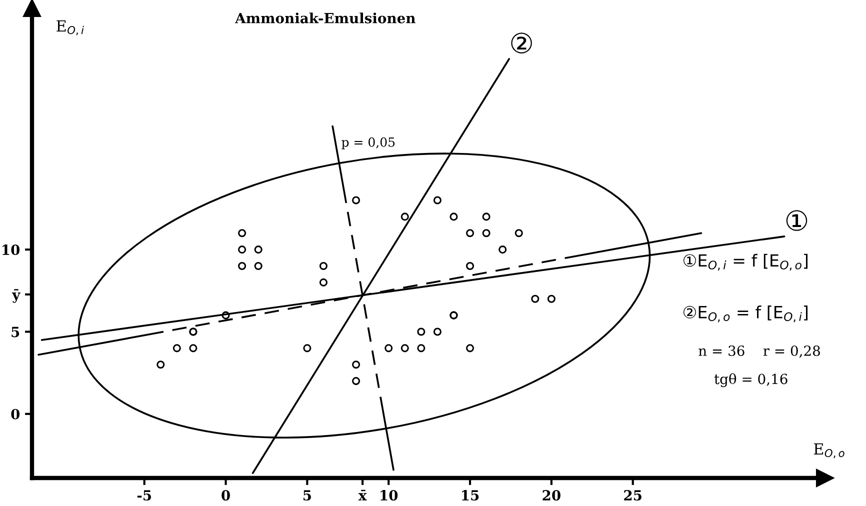 The image size is (866, 506). What do you see at coordinates (759, 351) in the screenshot?
I see `annotation: n = 36 r = 0,28` at bounding box center [759, 351].